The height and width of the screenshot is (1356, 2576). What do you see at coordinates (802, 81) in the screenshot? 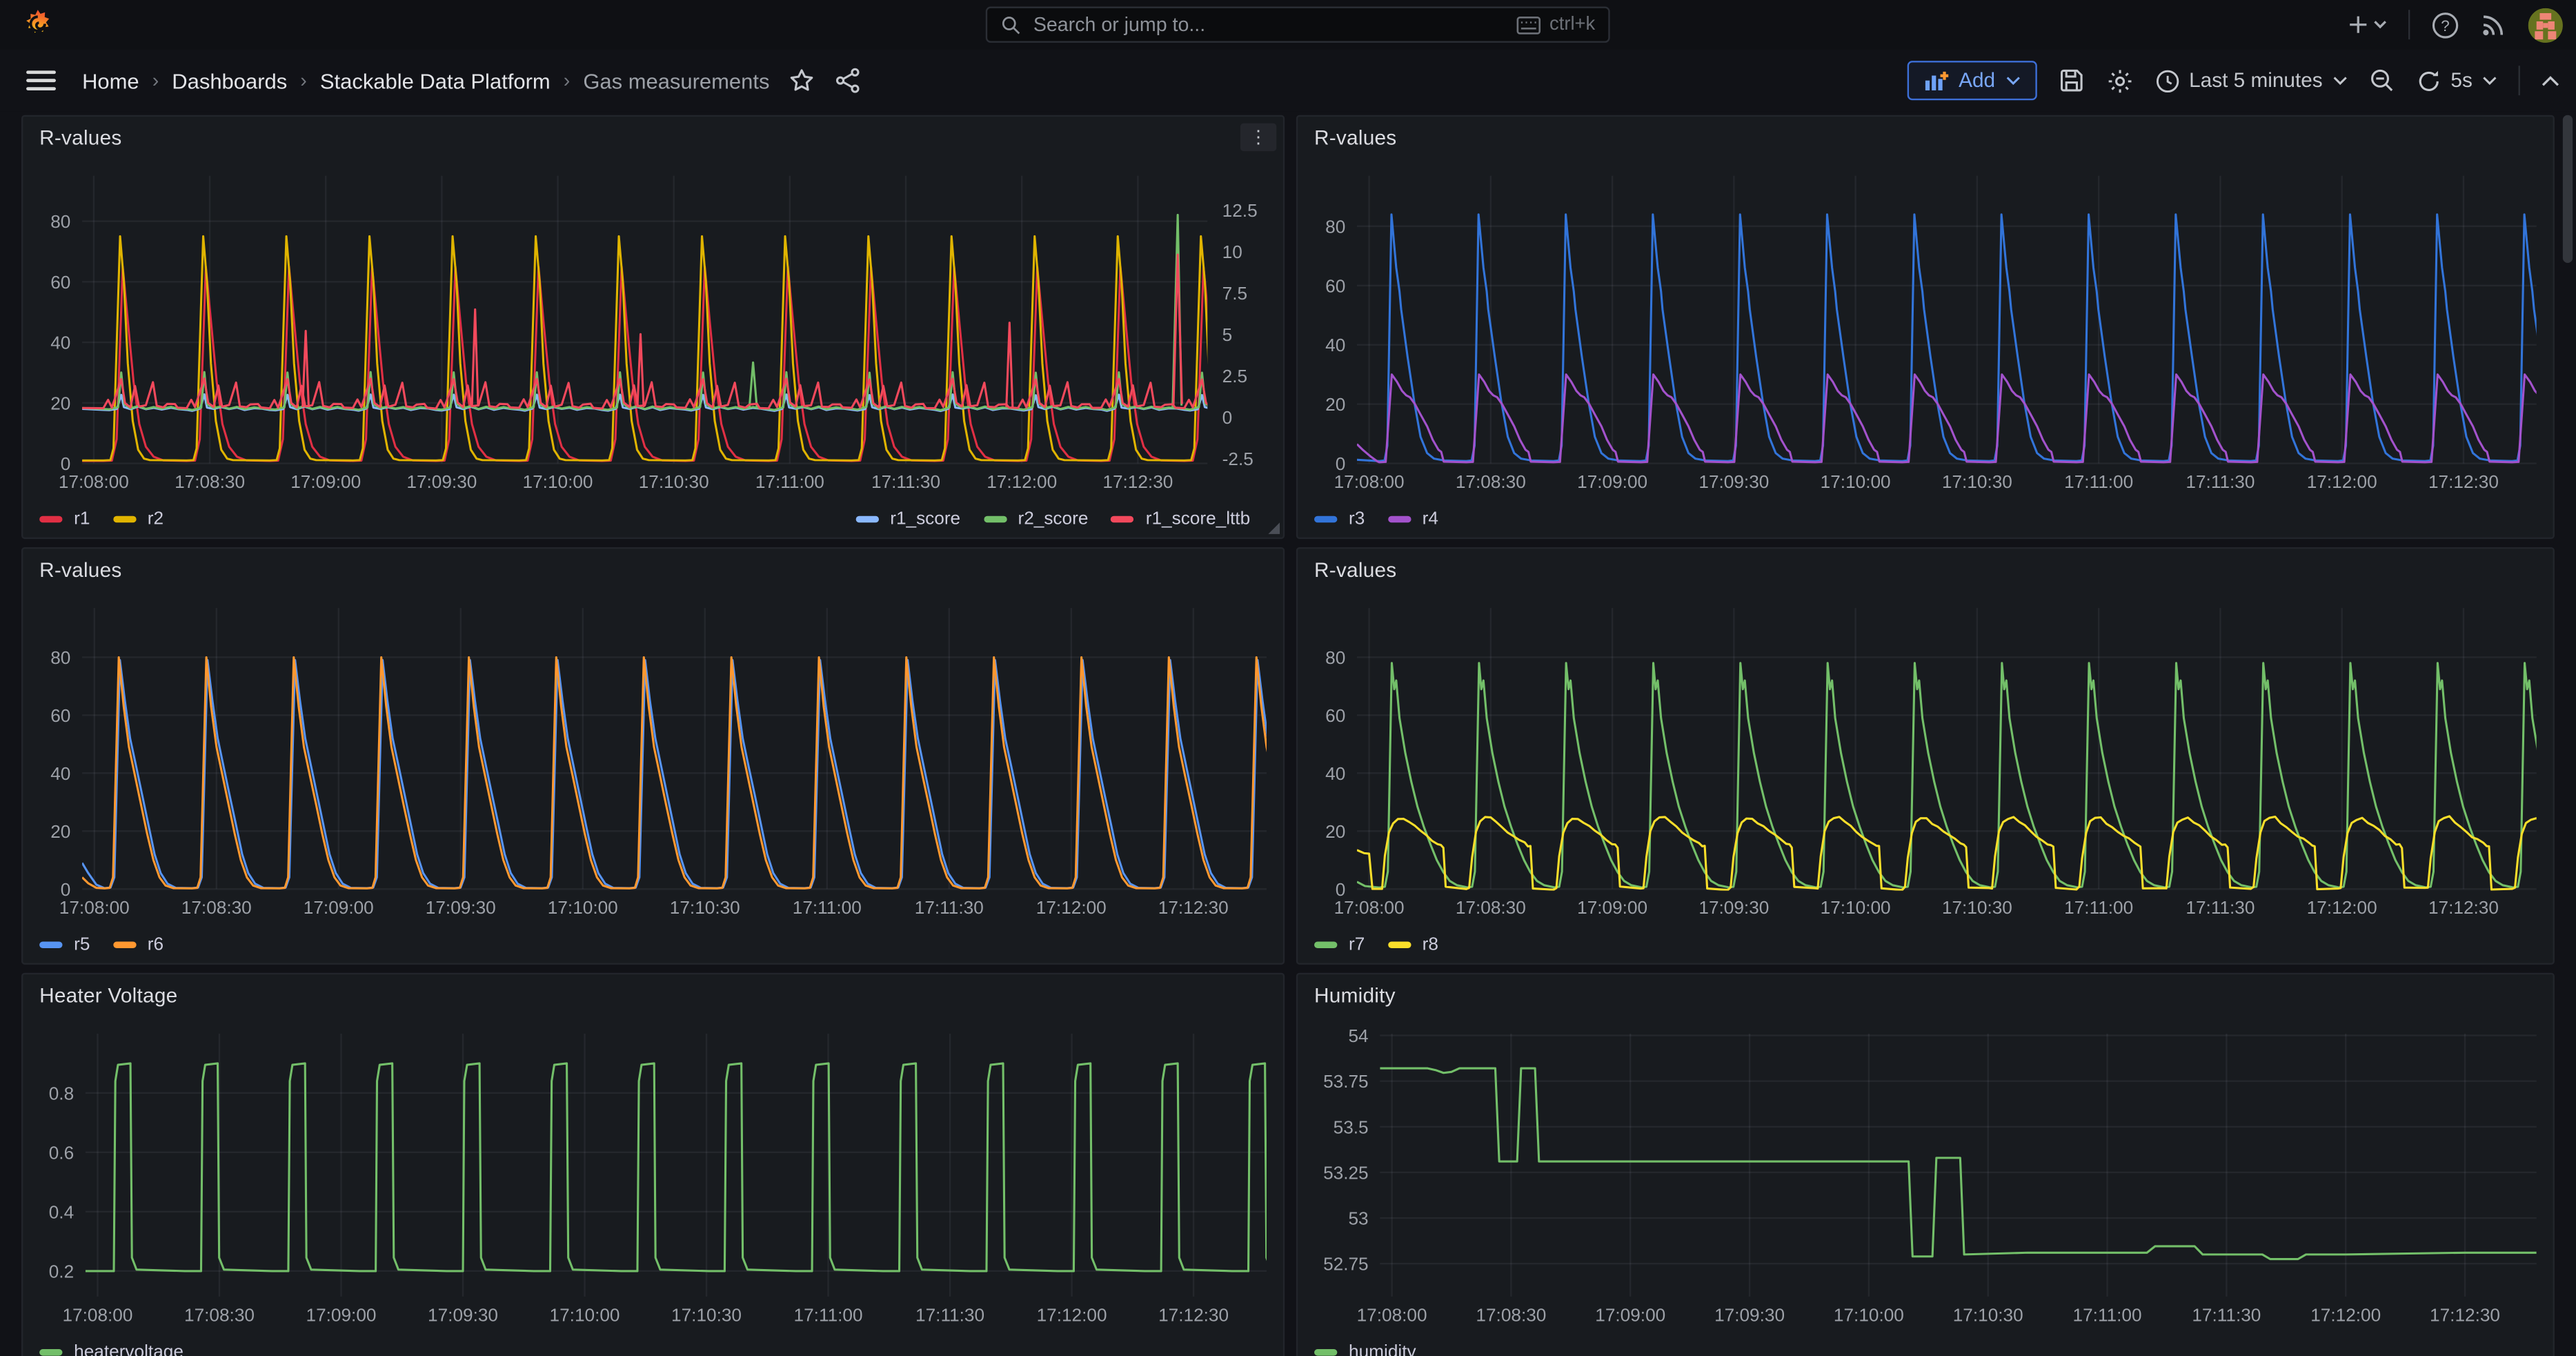
I see `favorite-star-icon` at bounding box center [802, 81].